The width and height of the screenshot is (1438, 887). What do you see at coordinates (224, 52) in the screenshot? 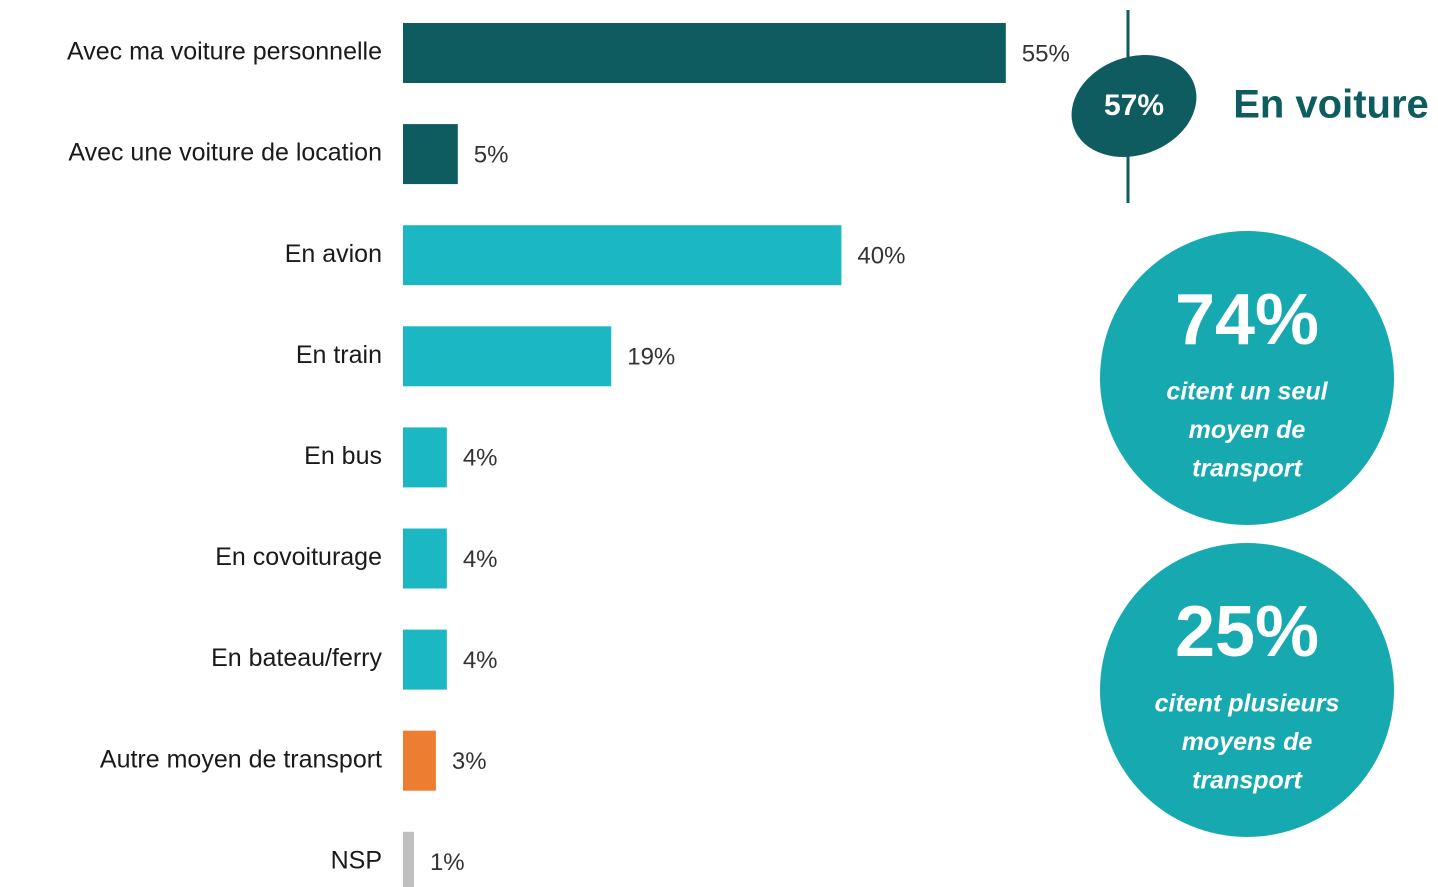
I see `category-label: Avec ma voiture personnelle` at bounding box center [224, 52].